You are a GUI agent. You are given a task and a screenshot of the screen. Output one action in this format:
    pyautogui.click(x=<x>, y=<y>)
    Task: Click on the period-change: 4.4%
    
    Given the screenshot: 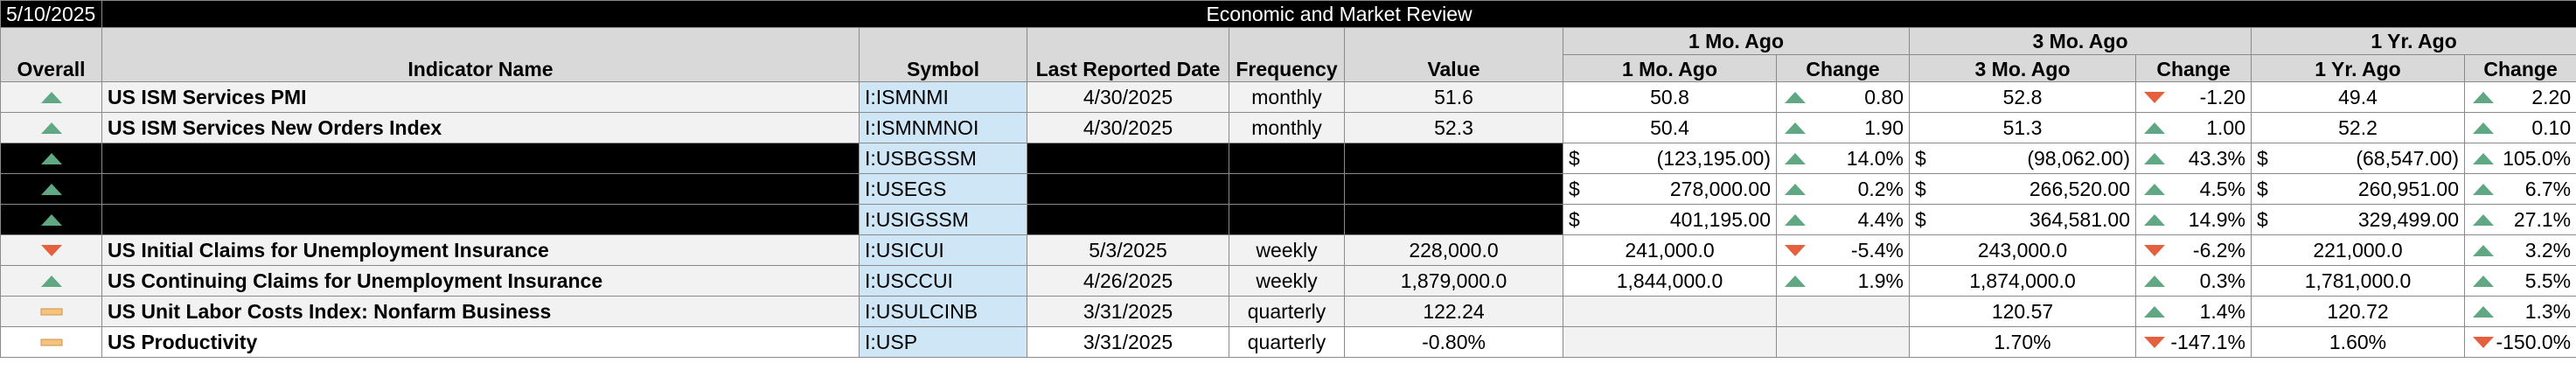 What is the action you would take?
    pyautogui.click(x=1843, y=220)
    